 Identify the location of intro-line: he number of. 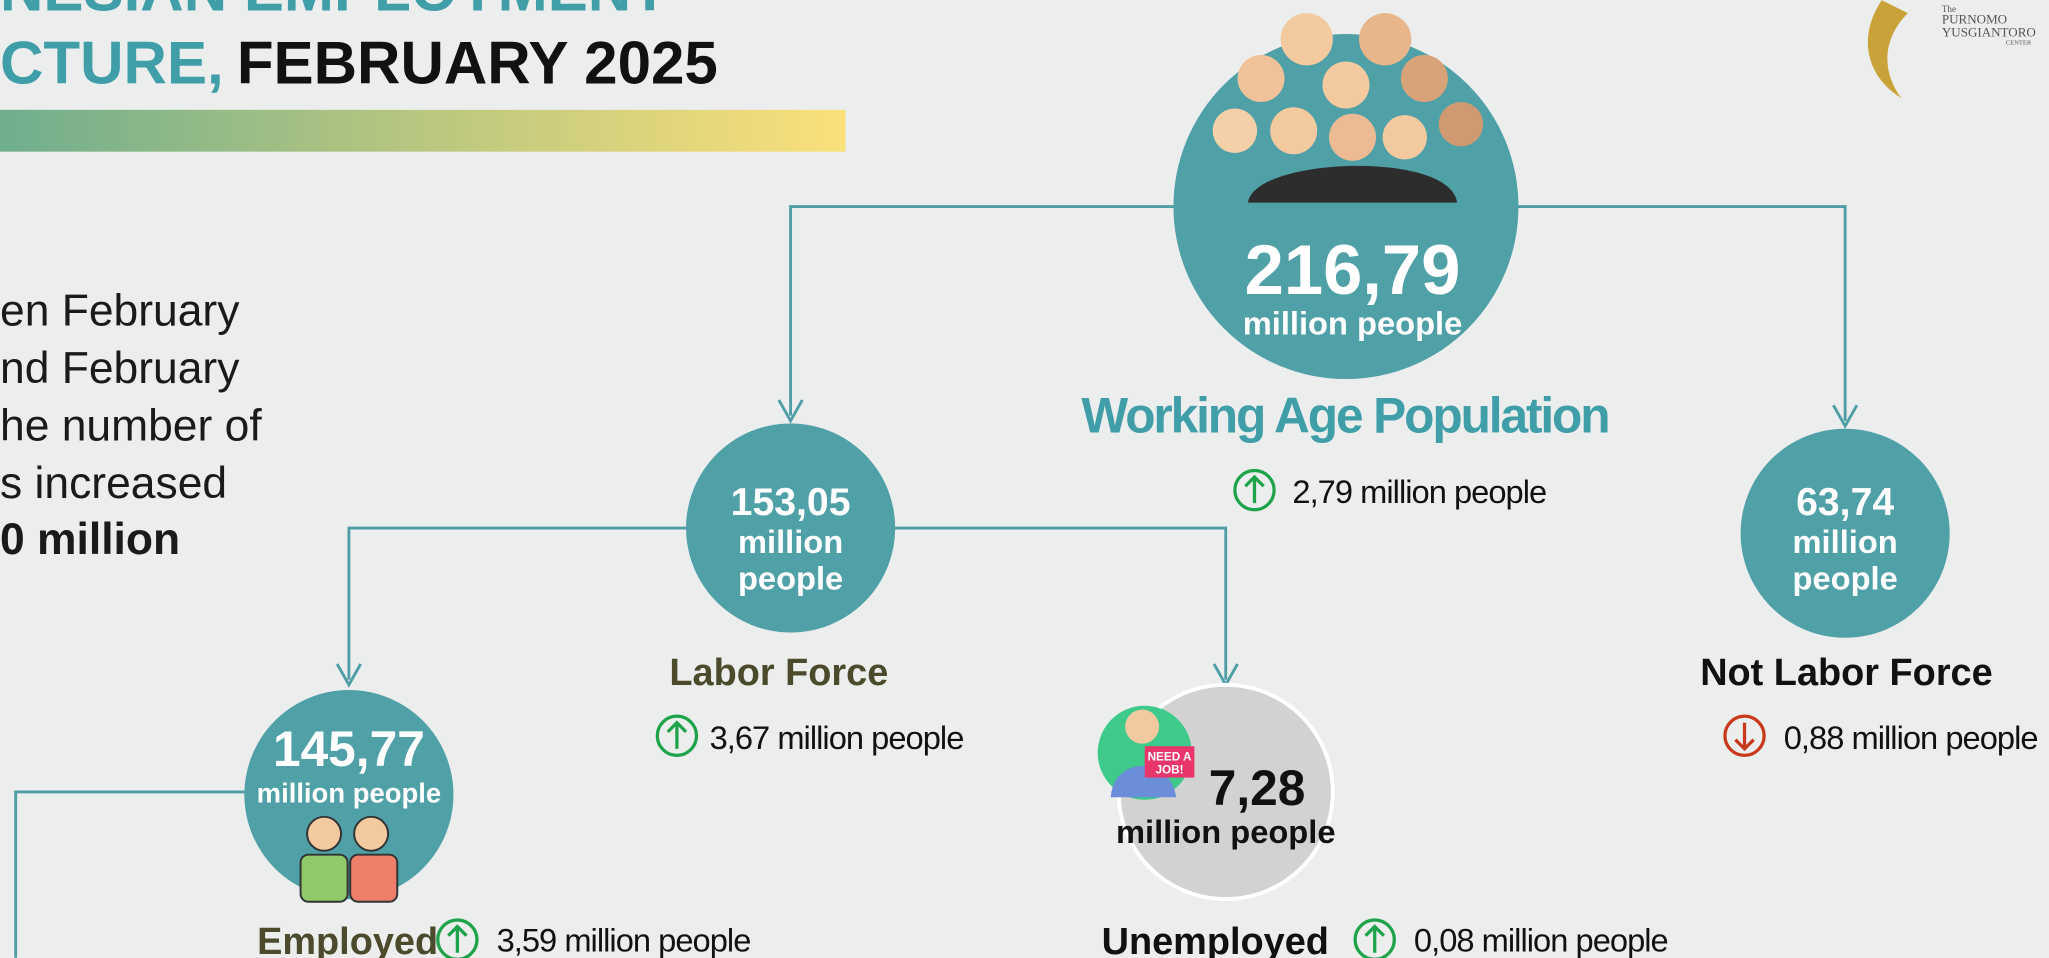
(131, 425).